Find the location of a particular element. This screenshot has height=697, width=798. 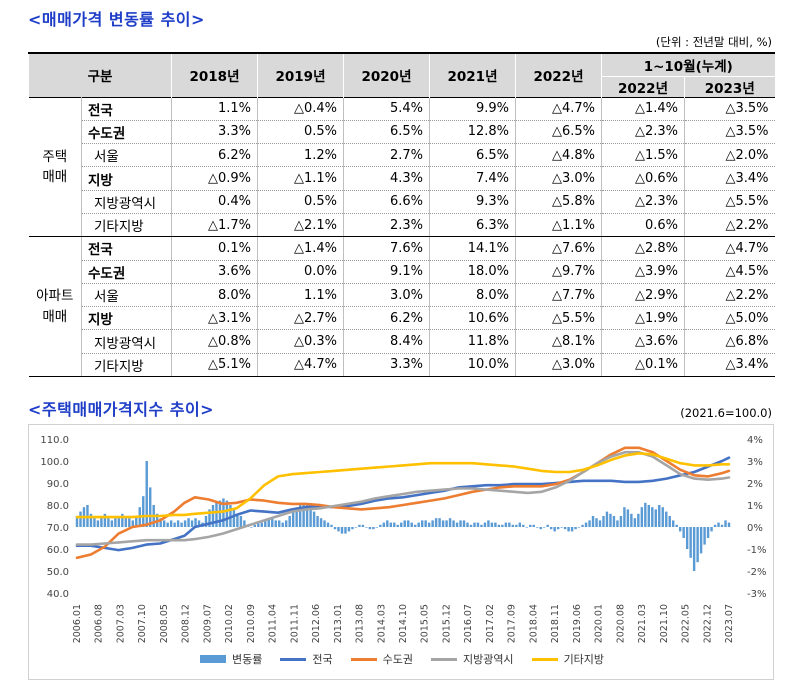

table-cell: △0.8% is located at coordinates (214, 341).